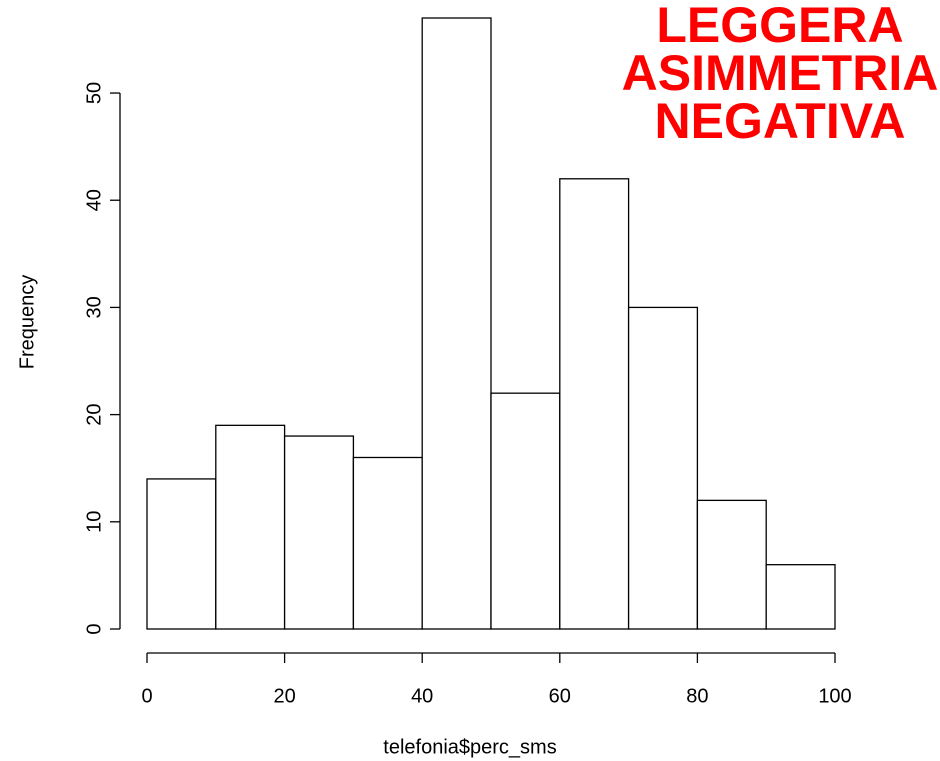  Describe the element at coordinates (94, 628) in the screenshot. I see `y-tick-label: 0` at that location.